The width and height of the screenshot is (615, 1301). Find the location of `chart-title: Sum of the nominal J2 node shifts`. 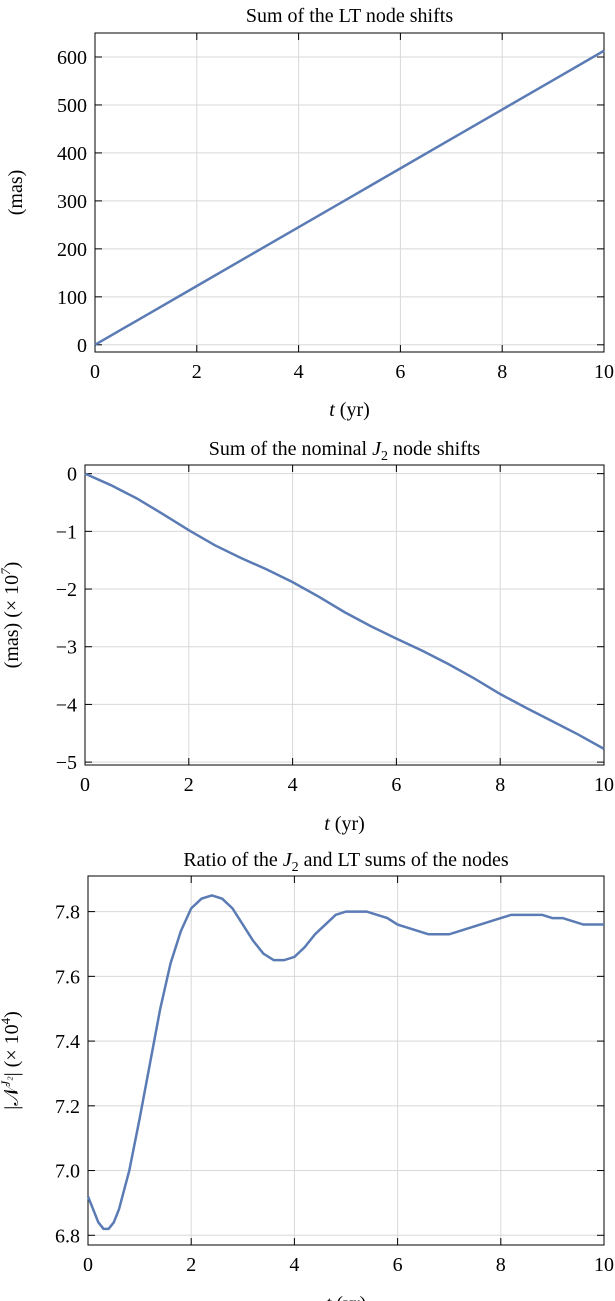

chart-title: Sum of the nominal J2 node shifts is located at coordinates (345, 451).